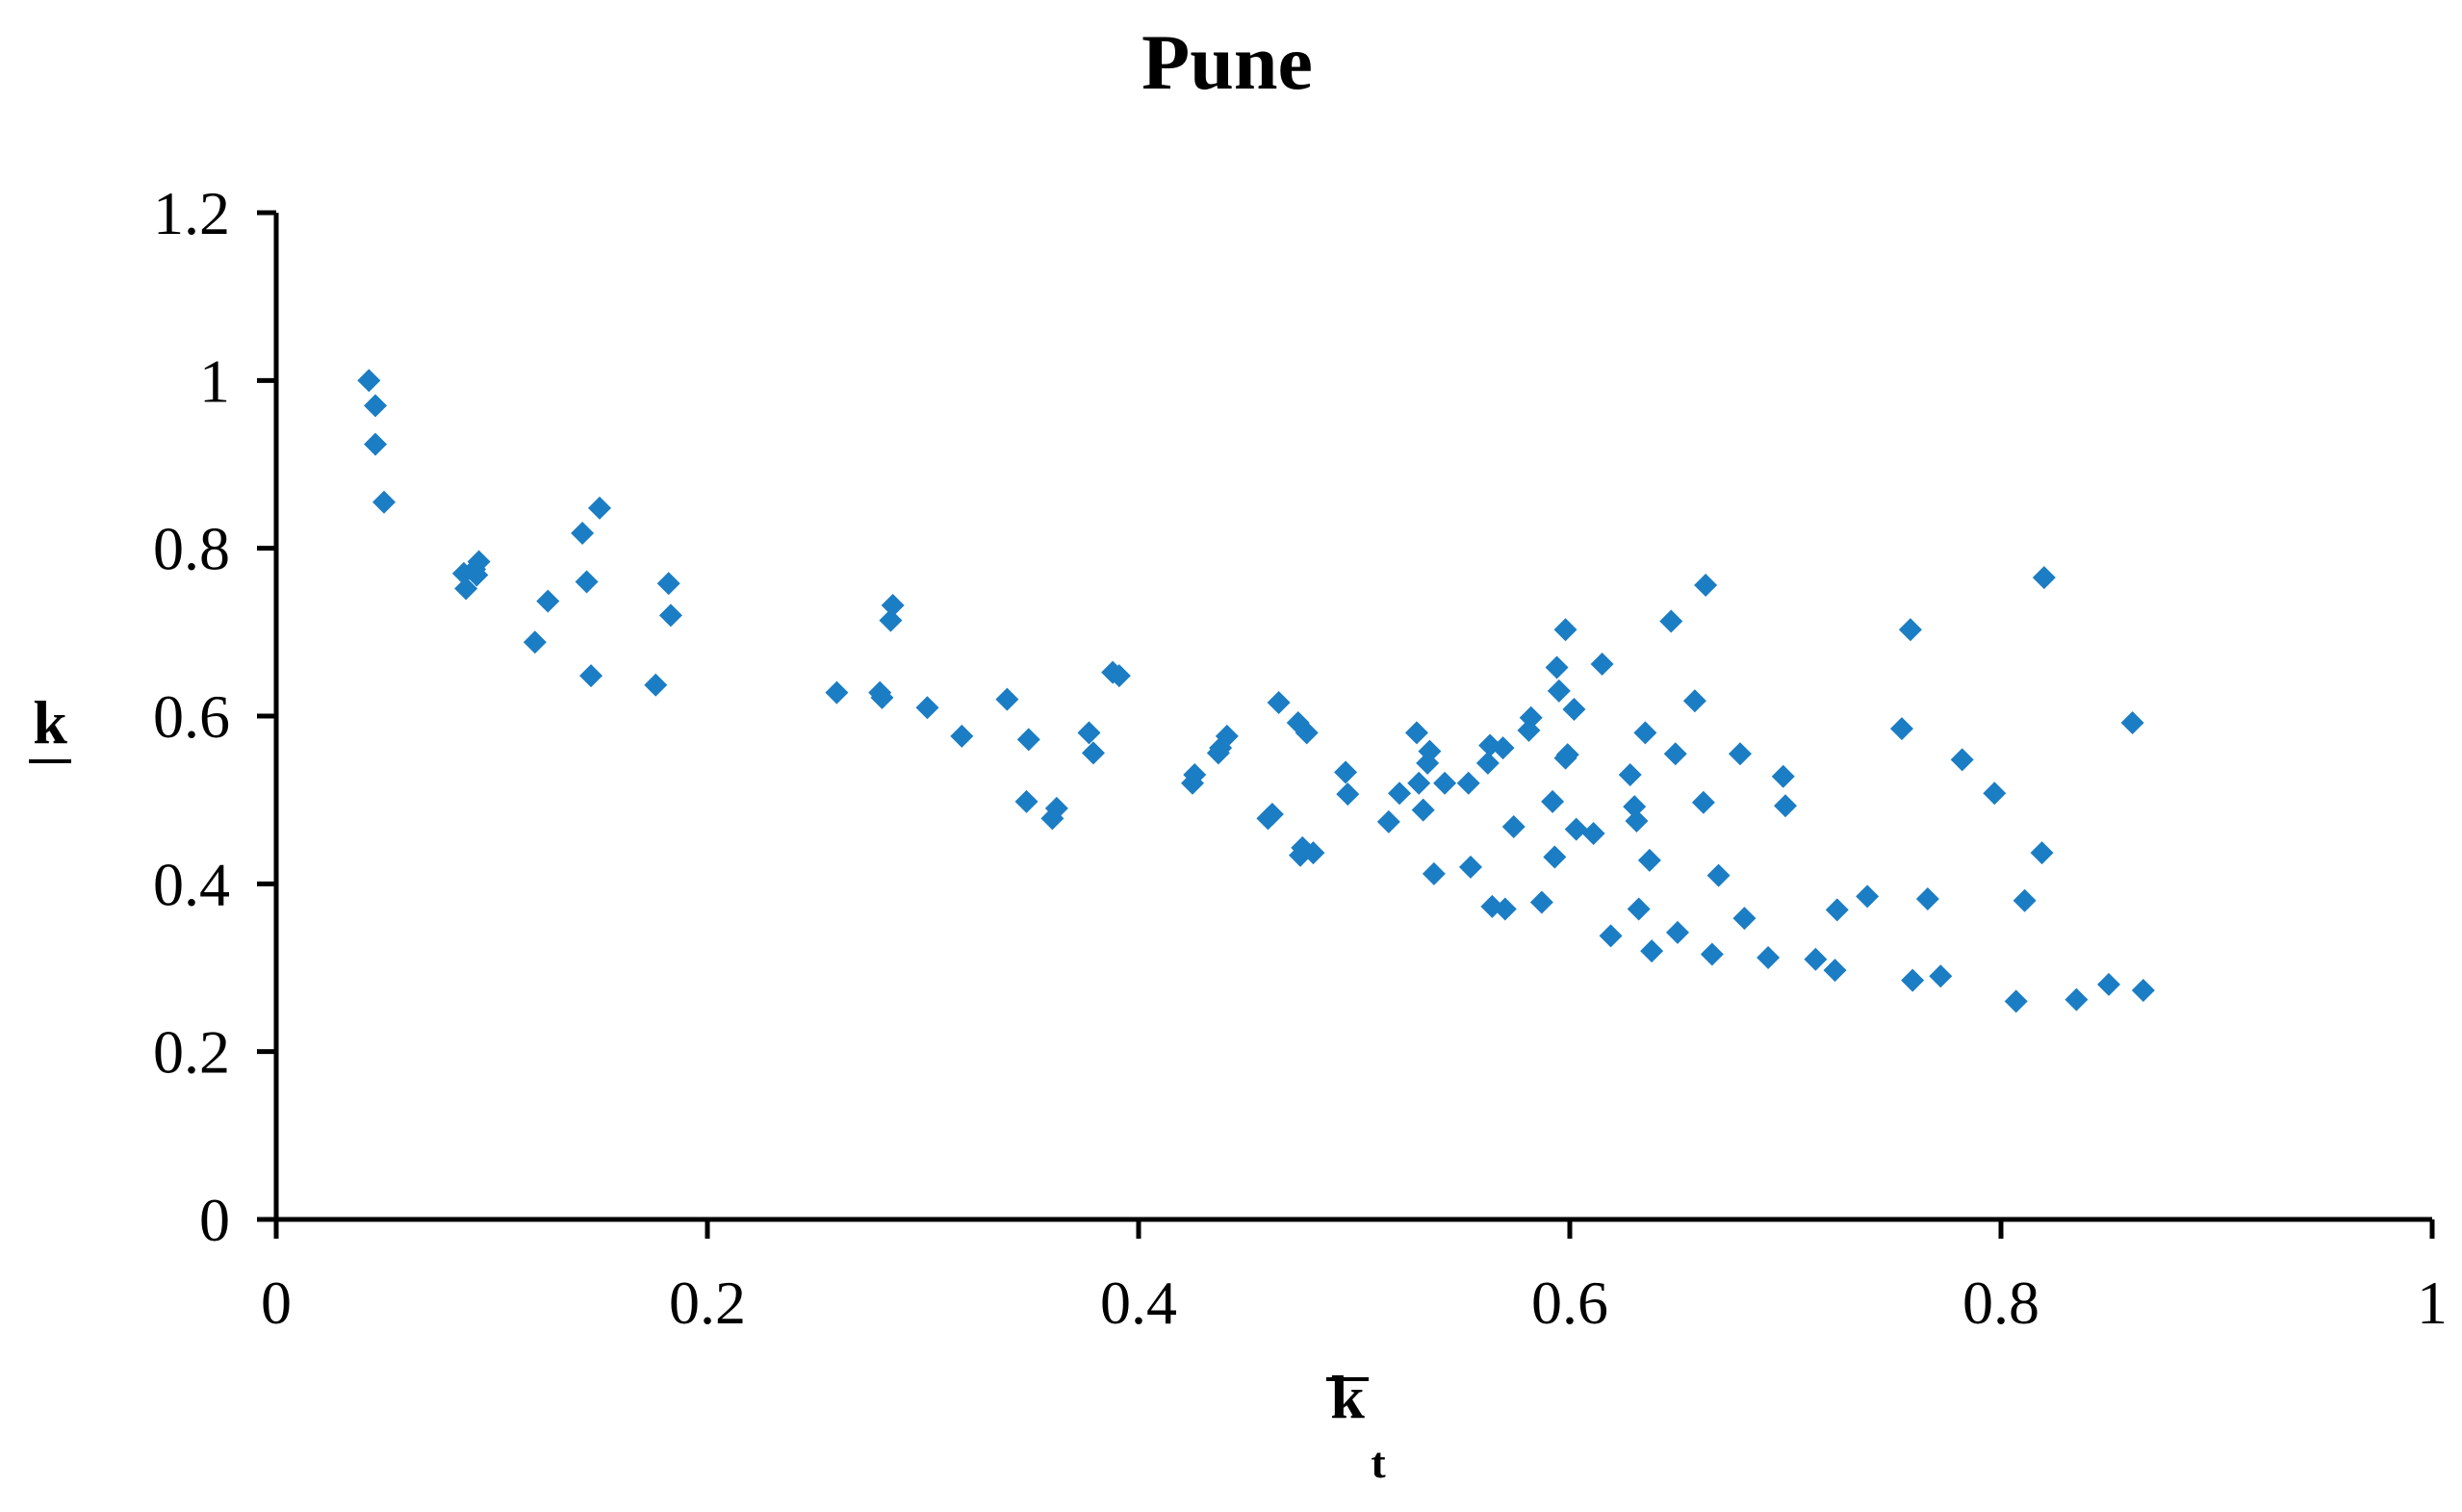  I want to click on x-tick-label: 1, so click(2432, 1303).